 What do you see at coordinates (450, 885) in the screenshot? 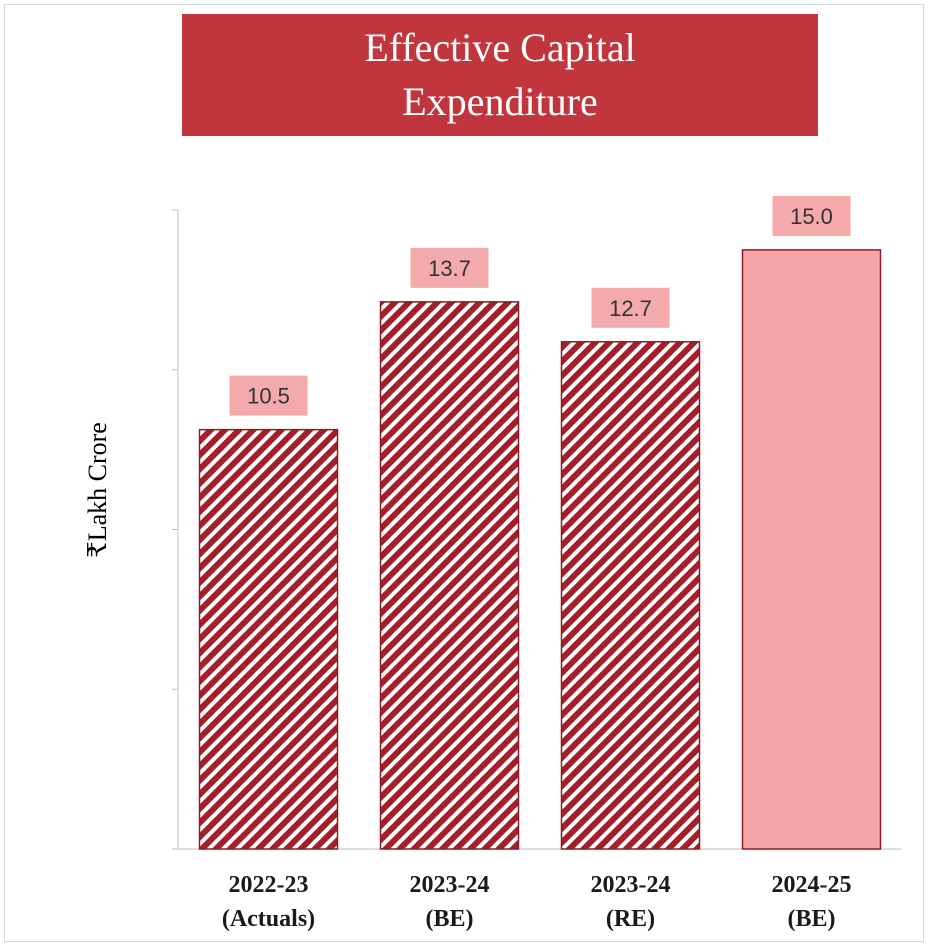
I see `category-label-1-0: 2023-24` at bounding box center [450, 885].